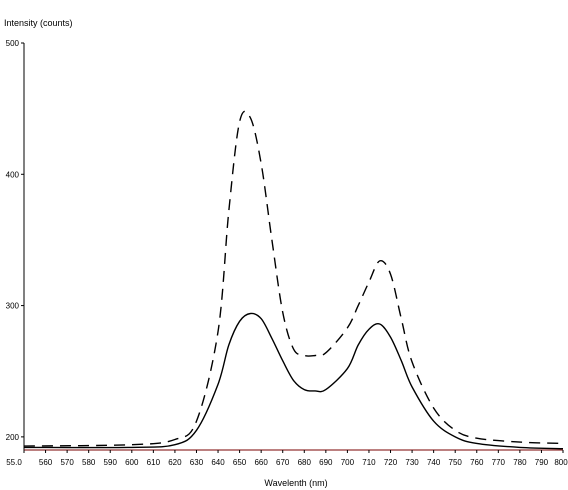  Describe the element at coordinates (13, 306) in the screenshot. I see `y-tick-label: 300` at that location.